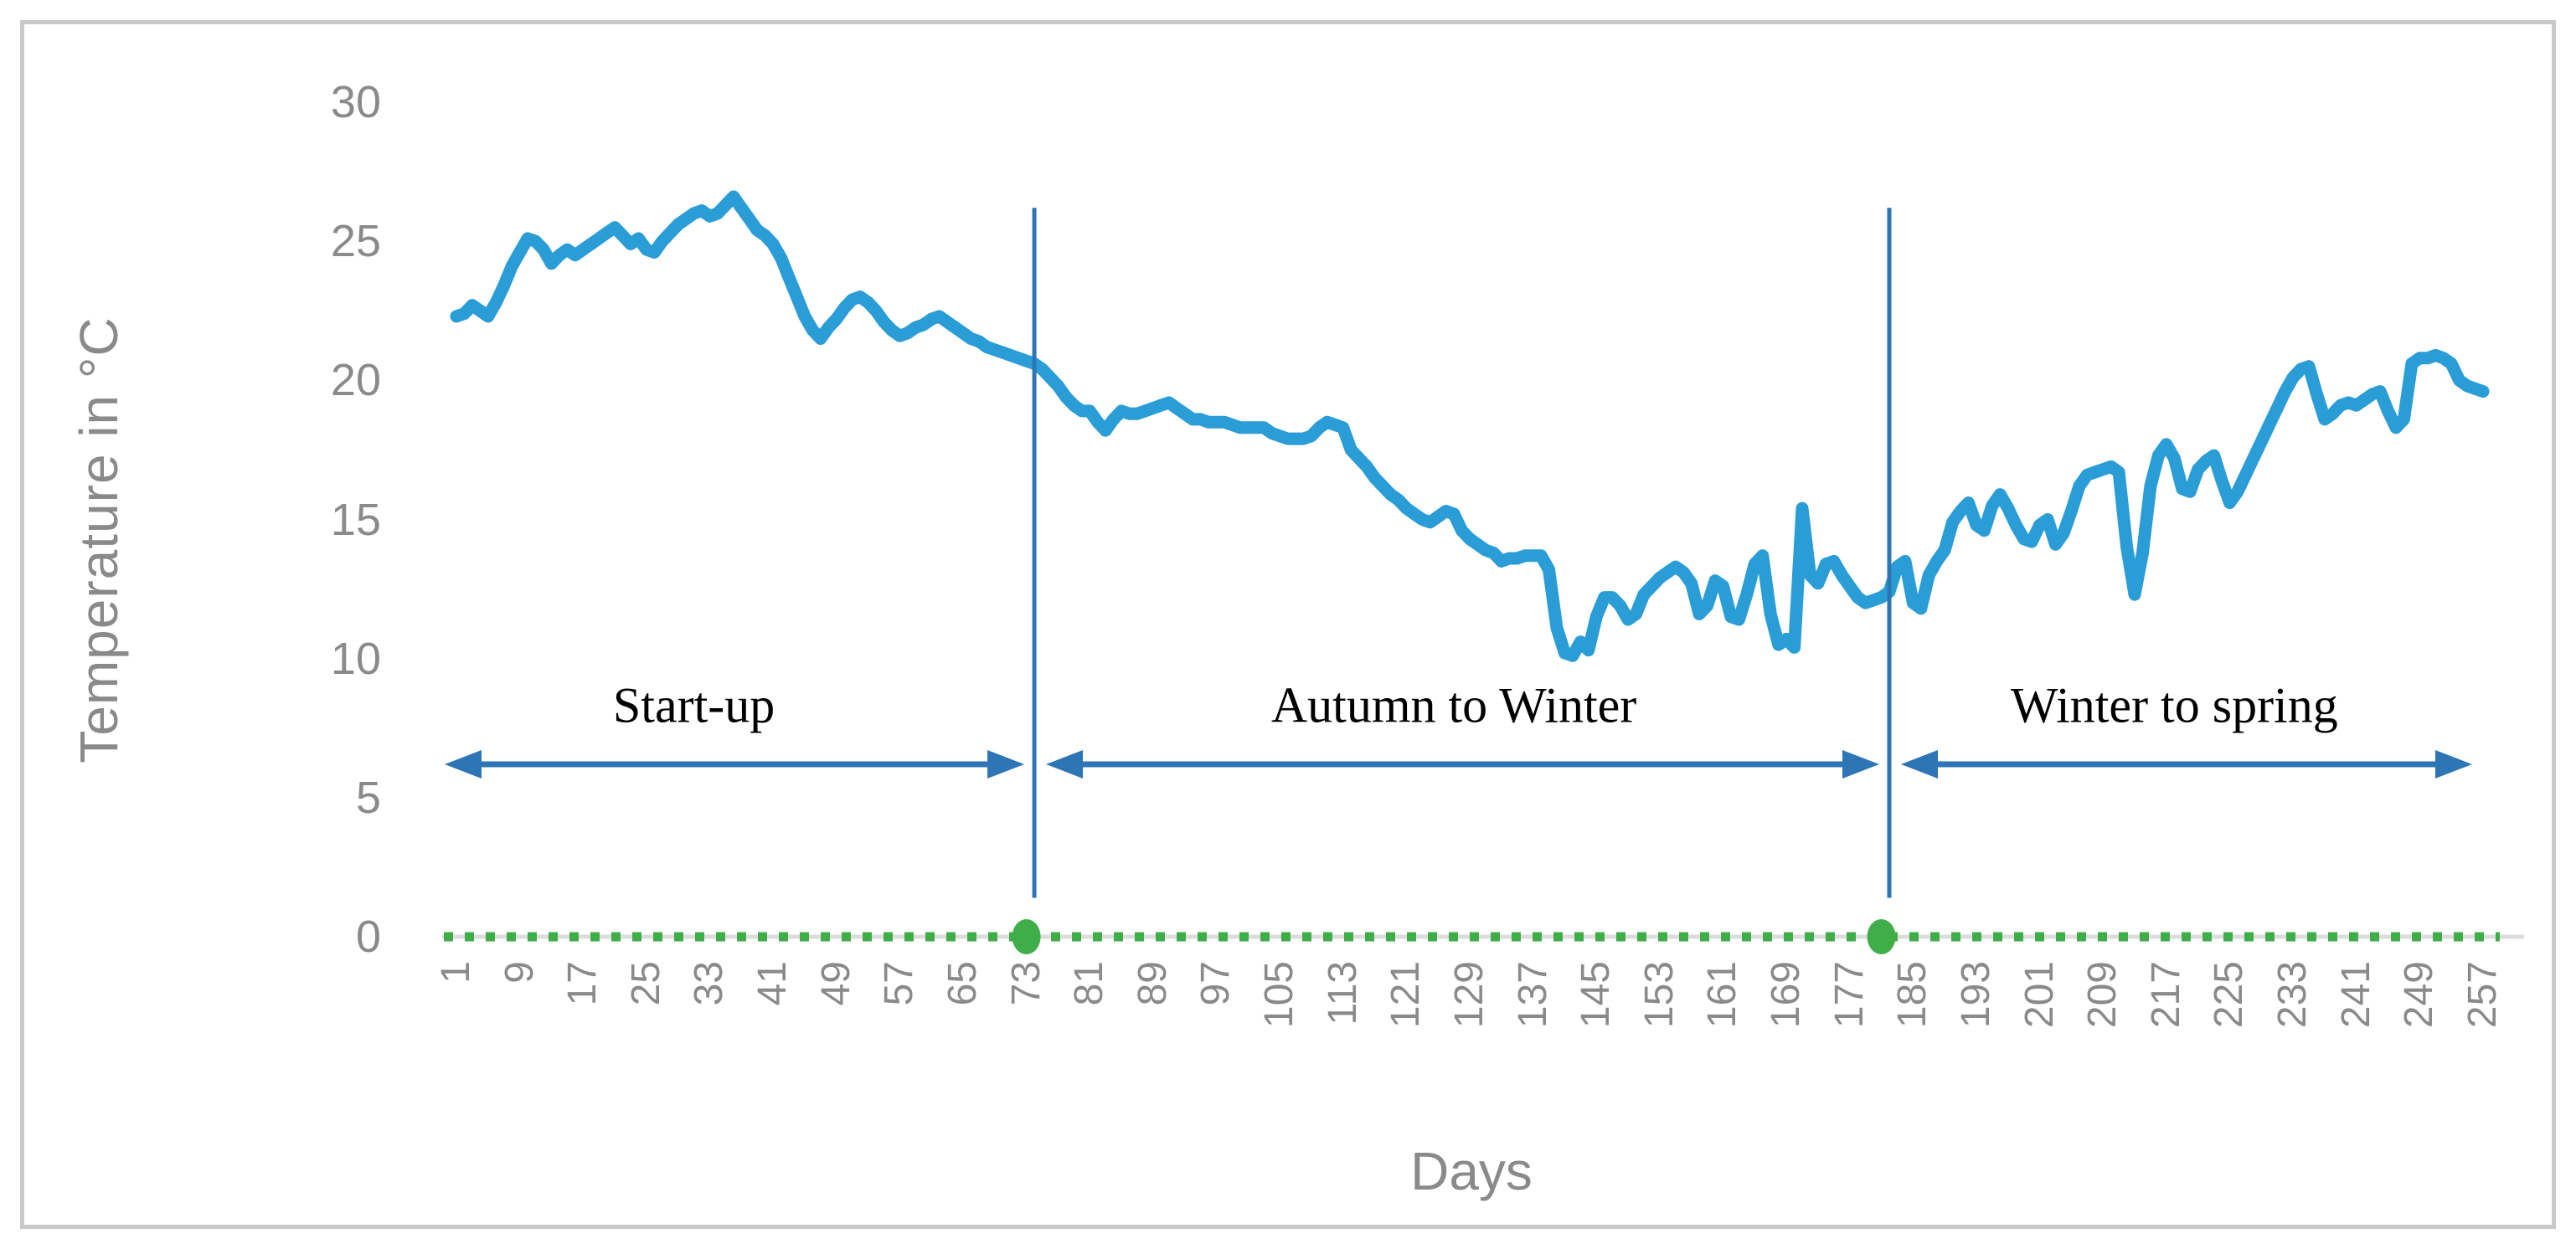 Image resolution: width=2576 pixels, height=1249 pixels. What do you see at coordinates (1722, 995) in the screenshot?
I see `x-tick-label-161: 161` at bounding box center [1722, 995].